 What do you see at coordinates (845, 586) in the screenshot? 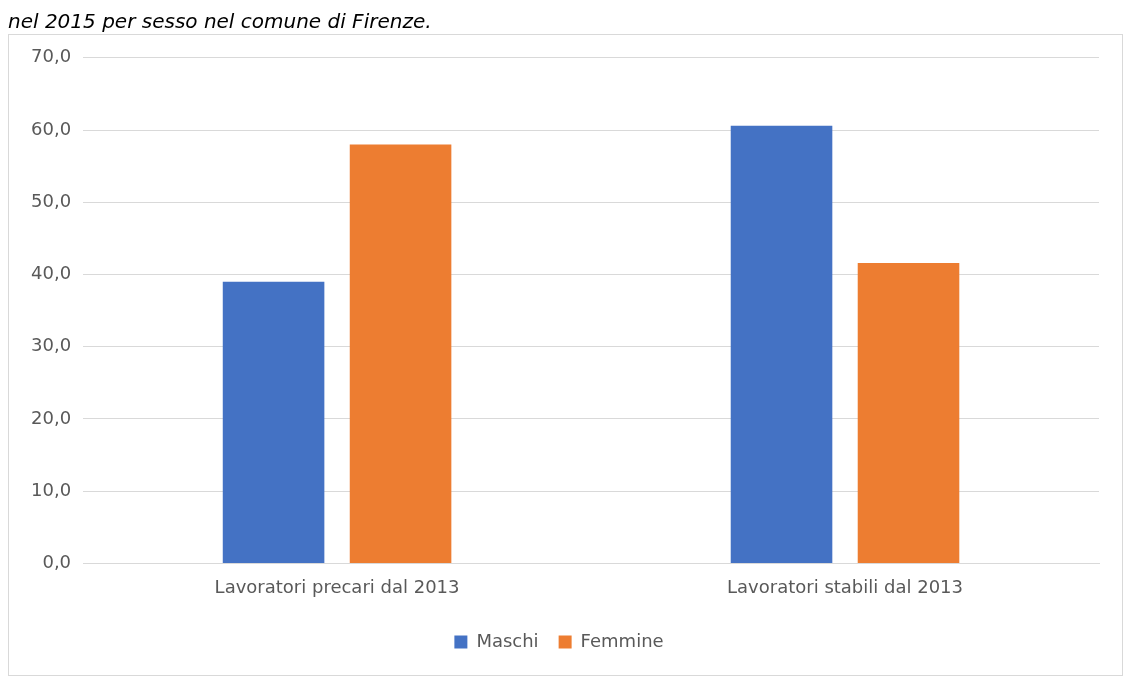
I see `x-tick-label: Lavoratori stabili dal 2013` at bounding box center [845, 586].